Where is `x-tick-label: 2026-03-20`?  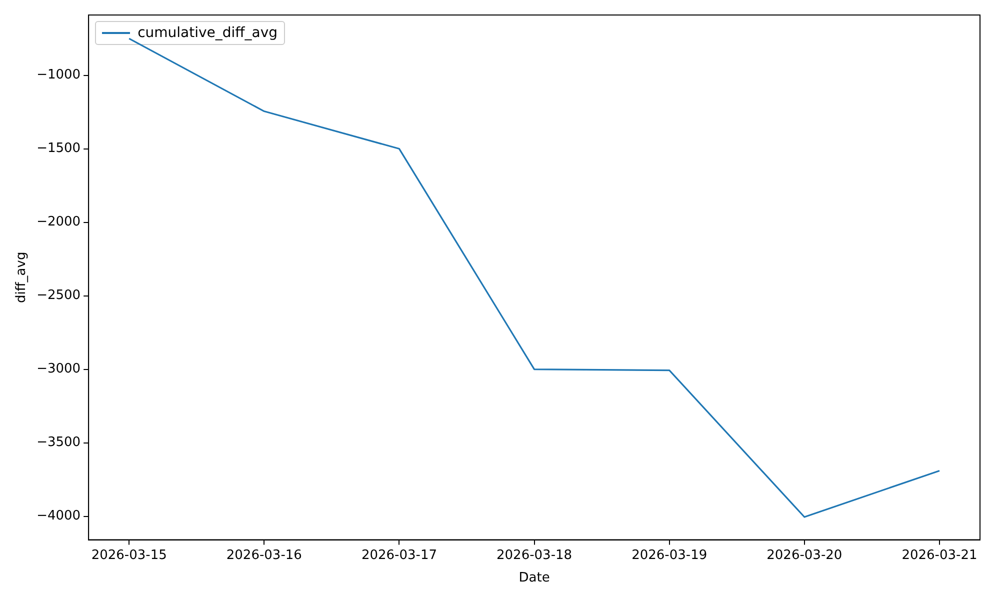
x-tick-label: 2026-03-20 is located at coordinates (804, 555).